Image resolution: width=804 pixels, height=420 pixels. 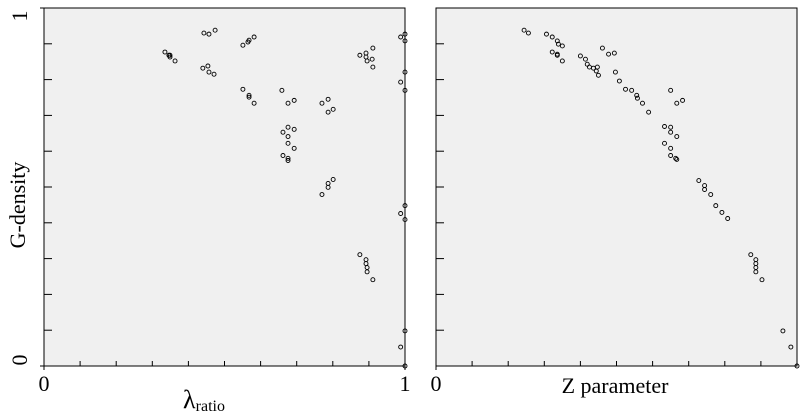 I want to click on x-tick-label: 1, so click(x=405, y=383).